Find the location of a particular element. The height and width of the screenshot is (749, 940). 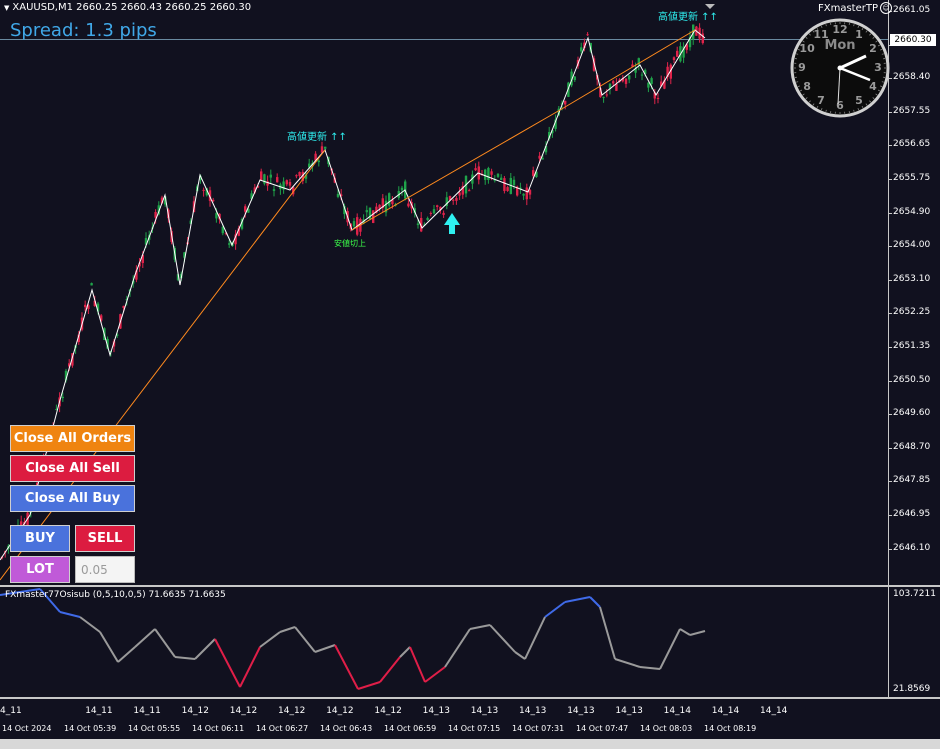

lot-button: LOT is located at coordinates (40, 569).